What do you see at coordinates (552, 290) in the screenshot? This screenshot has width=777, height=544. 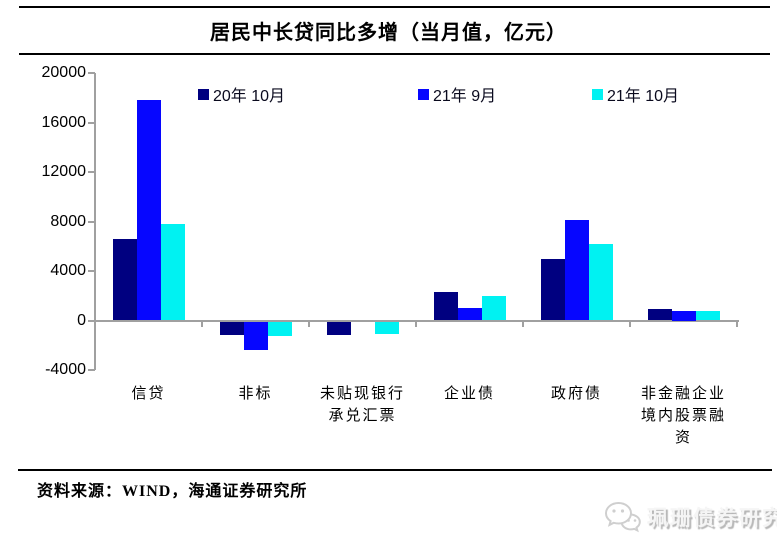 I see `bar-政府债-20年 10月` at bounding box center [552, 290].